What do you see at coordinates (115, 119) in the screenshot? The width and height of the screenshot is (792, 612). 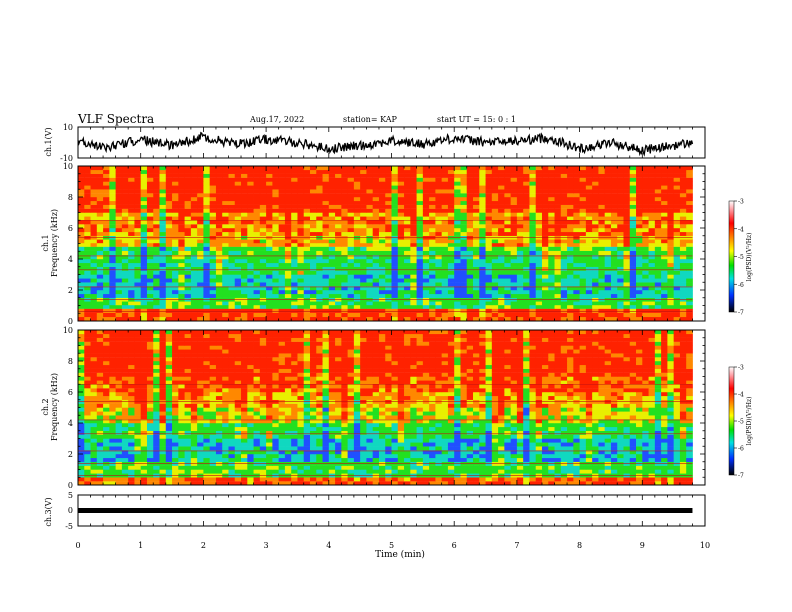 I see `figure-title: VLF Spectra` at bounding box center [115, 119].